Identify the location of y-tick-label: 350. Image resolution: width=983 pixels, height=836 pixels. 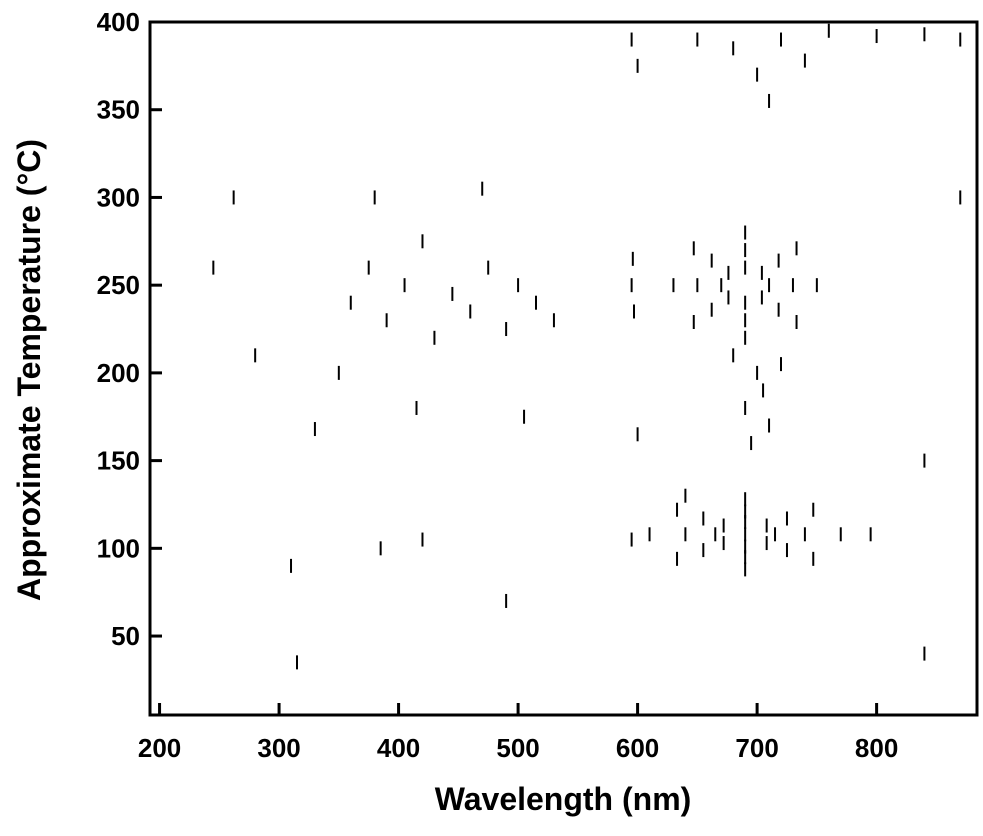
(118, 110).